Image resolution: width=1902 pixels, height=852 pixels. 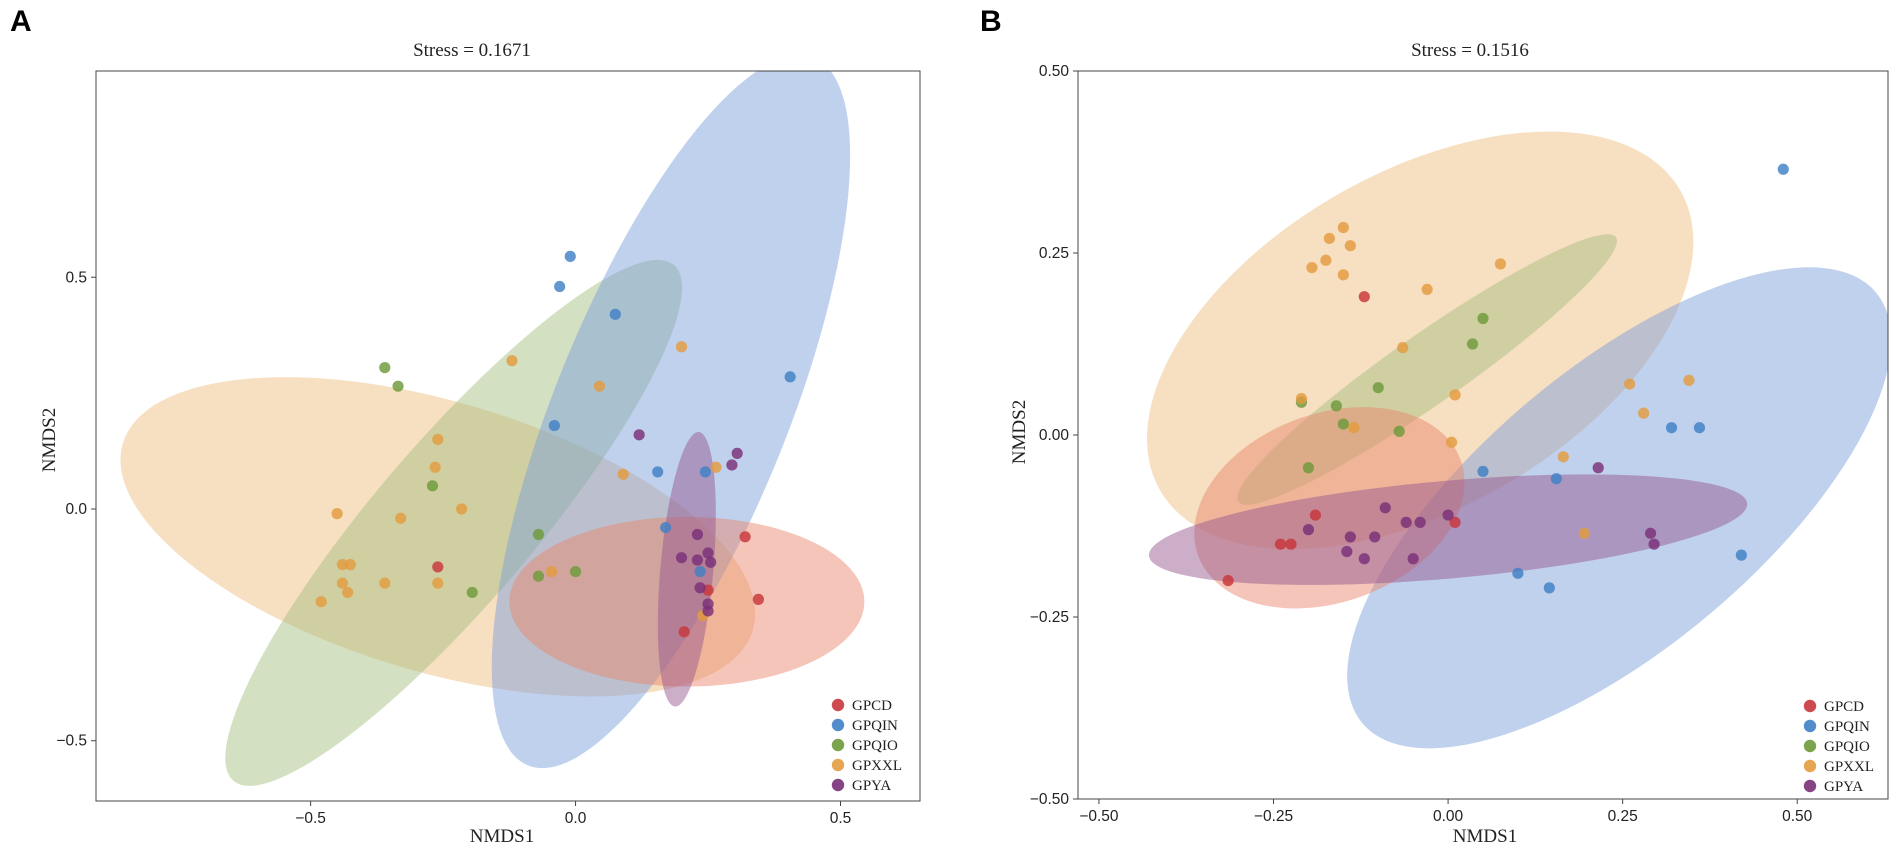 What do you see at coordinates (838, 705) in the screenshot?
I see `legend-marker-gpcd` at bounding box center [838, 705].